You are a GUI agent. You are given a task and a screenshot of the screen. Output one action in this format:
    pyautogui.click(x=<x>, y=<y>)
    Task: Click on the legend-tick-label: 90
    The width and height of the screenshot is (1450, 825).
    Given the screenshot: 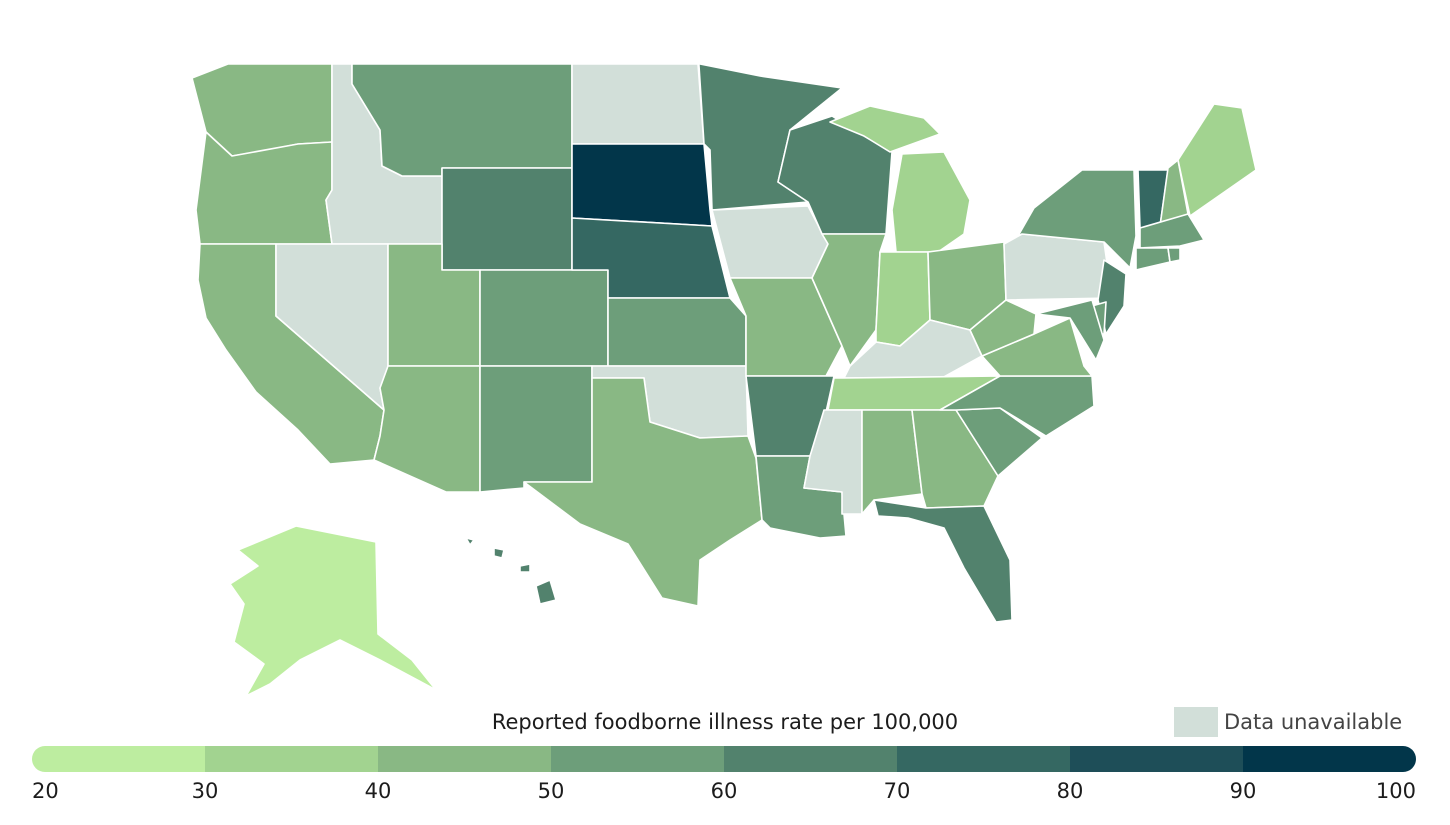 What is the action you would take?
    pyautogui.click(x=1243, y=791)
    